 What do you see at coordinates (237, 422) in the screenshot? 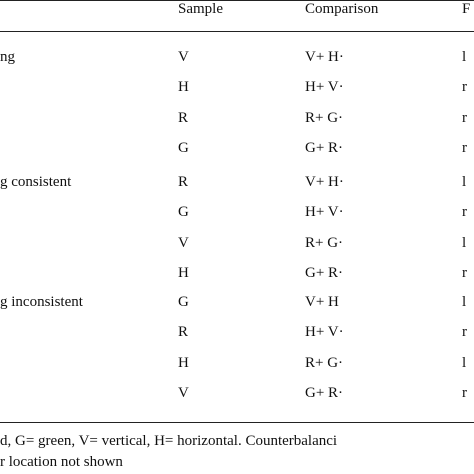
I see `bottom-rule` at bounding box center [237, 422].